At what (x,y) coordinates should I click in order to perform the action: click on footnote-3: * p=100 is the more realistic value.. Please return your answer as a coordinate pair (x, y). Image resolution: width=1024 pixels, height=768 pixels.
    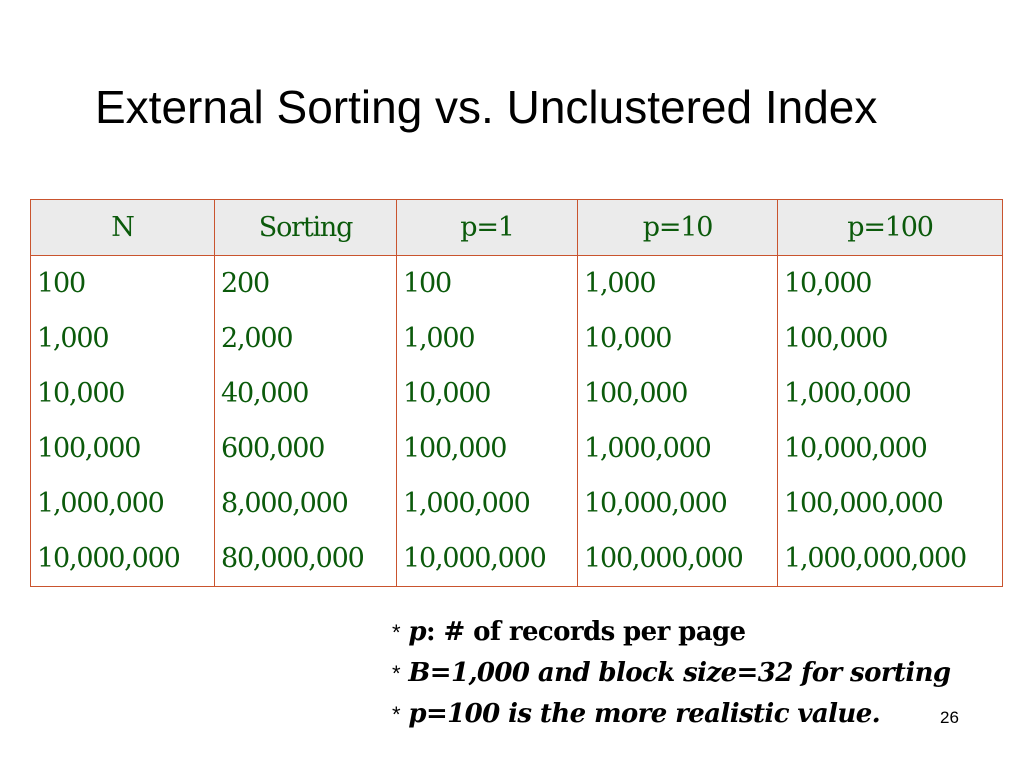
    Looking at the image, I should click on (636, 714).